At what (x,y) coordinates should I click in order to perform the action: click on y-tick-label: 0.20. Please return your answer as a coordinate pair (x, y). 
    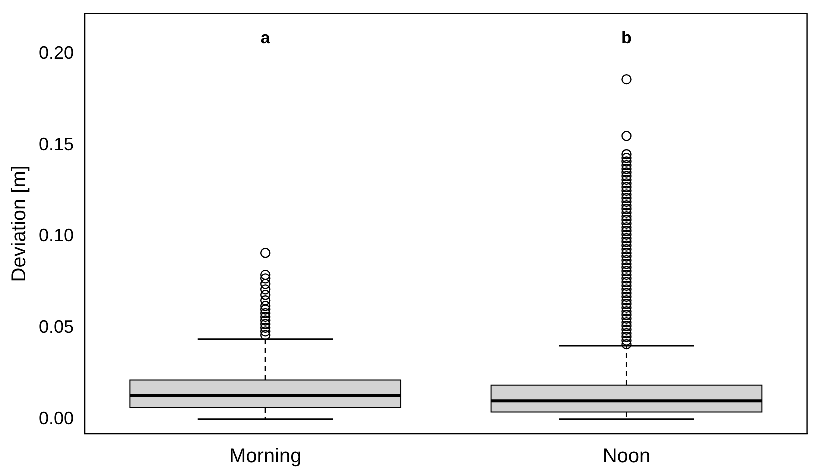
    Looking at the image, I should click on (56, 52).